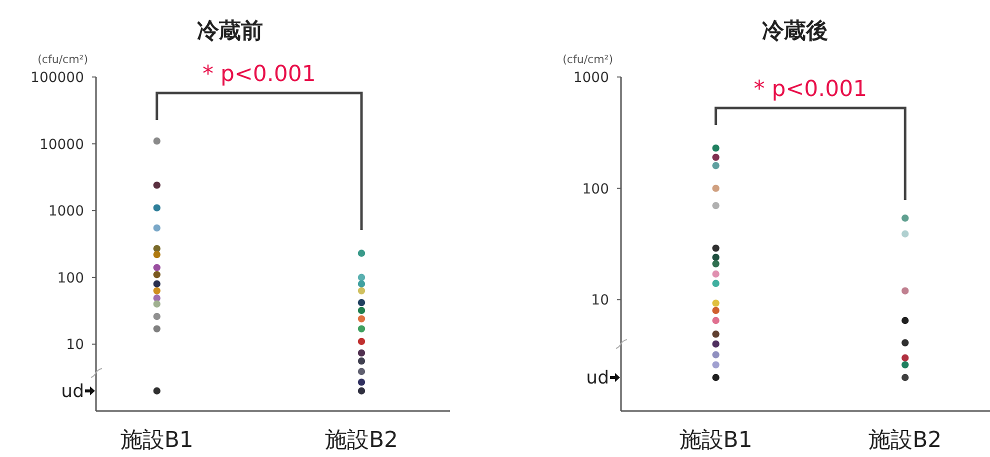 The height and width of the screenshot is (457, 990). What do you see at coordinates (230, 31) in the screenshot?
I see `chart-title: 冷蔵前` at bounding box center [230, 31].